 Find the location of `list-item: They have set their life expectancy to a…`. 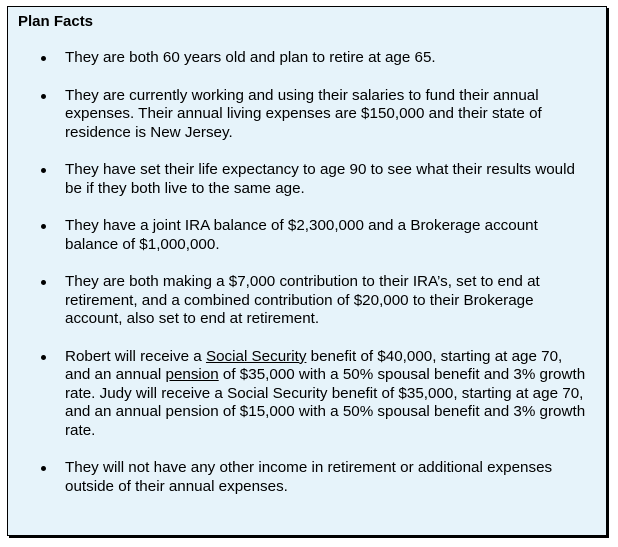

list-item: They have set their life expectancy to a… is located at coordinates (307, 179).